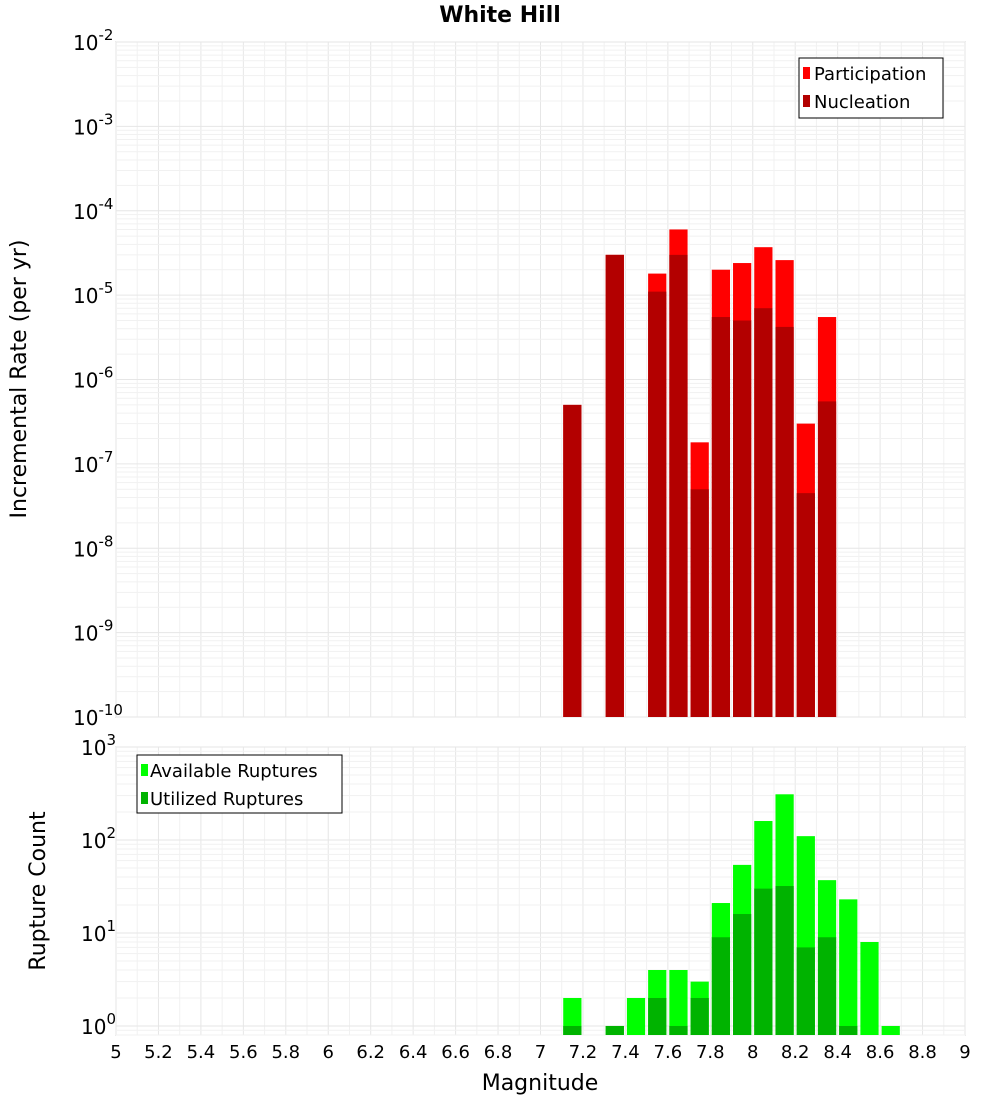 The image size is (1000, 1100). Describe the element at coordinates (98, 745) in the screenshot. I see `count-y-tick-label: 10³` at that location.